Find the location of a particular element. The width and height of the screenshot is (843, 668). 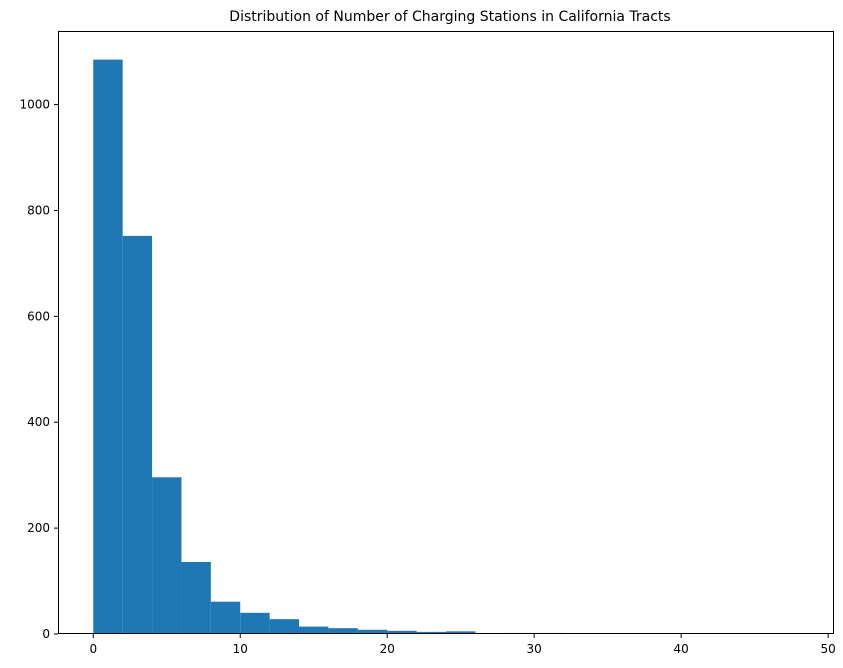

y-tick-label: 800 is located at coordinates (38, 210).